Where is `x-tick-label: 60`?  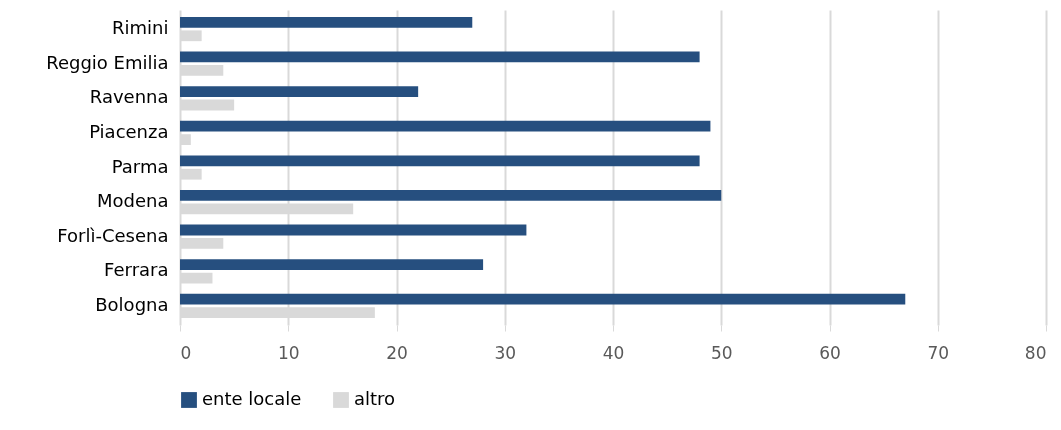 x-tick-label: 60 is located at coordinates (830, 352).